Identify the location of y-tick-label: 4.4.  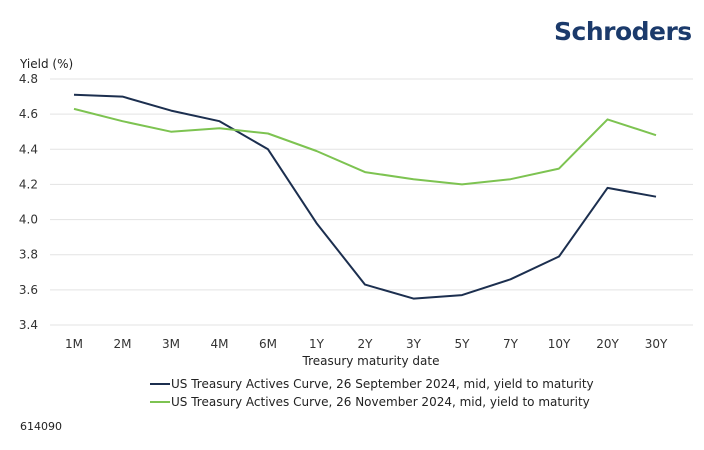
(28, 149).